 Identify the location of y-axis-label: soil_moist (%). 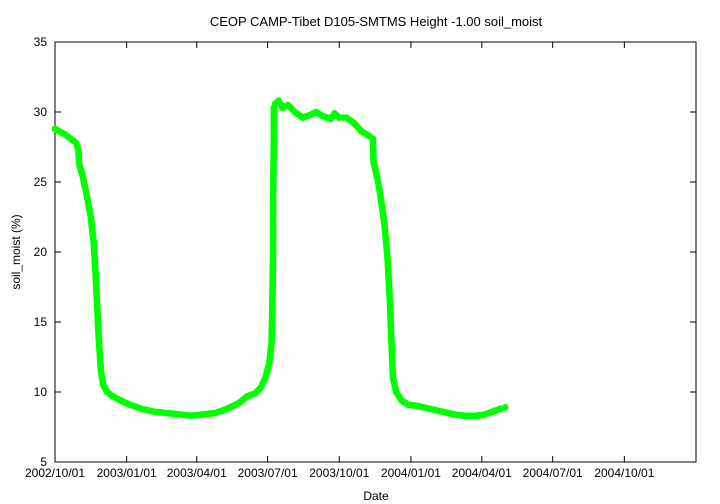
(16, 251).